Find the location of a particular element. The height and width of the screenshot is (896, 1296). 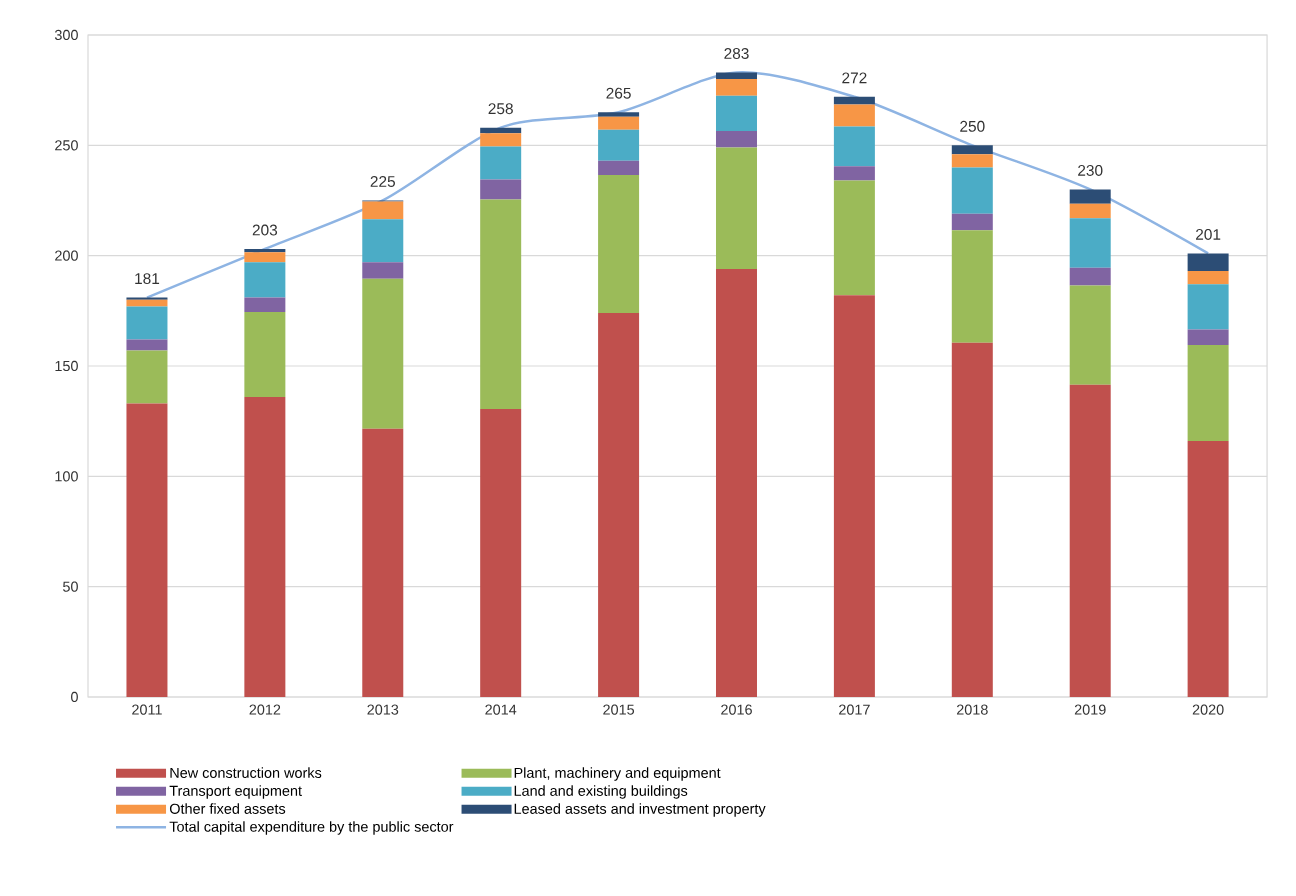

legend-label: Land and existing buildings is located at coordinates (601, 792).